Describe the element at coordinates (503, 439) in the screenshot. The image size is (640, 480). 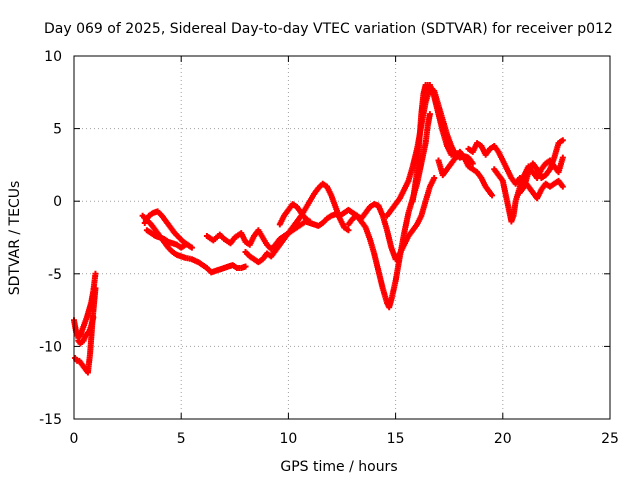
I see `x-tick-label: 20` at that location.